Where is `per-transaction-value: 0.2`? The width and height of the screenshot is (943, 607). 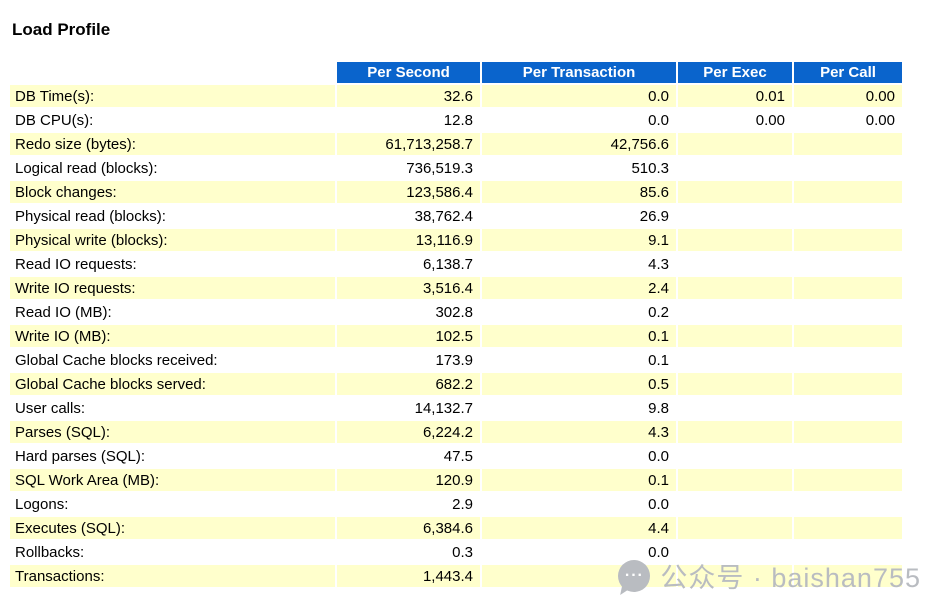
per-transaction-value: 0.2 is located at coordinates (579, 312).